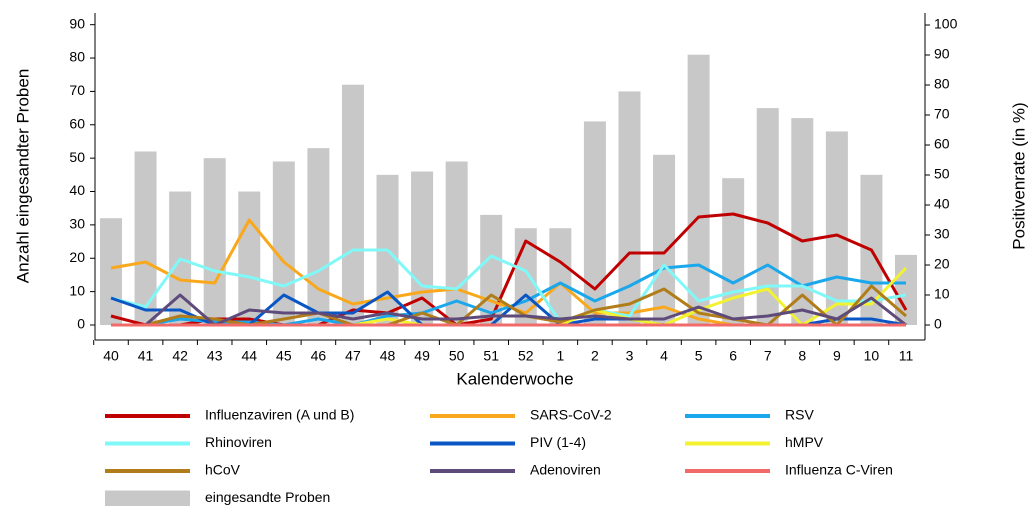 This screenshot has width=1032, height=511. What do you see at coordinates (77, 290) in the screenshot?
I see `y-tick-label: 10` at bounding box center [77, 290].